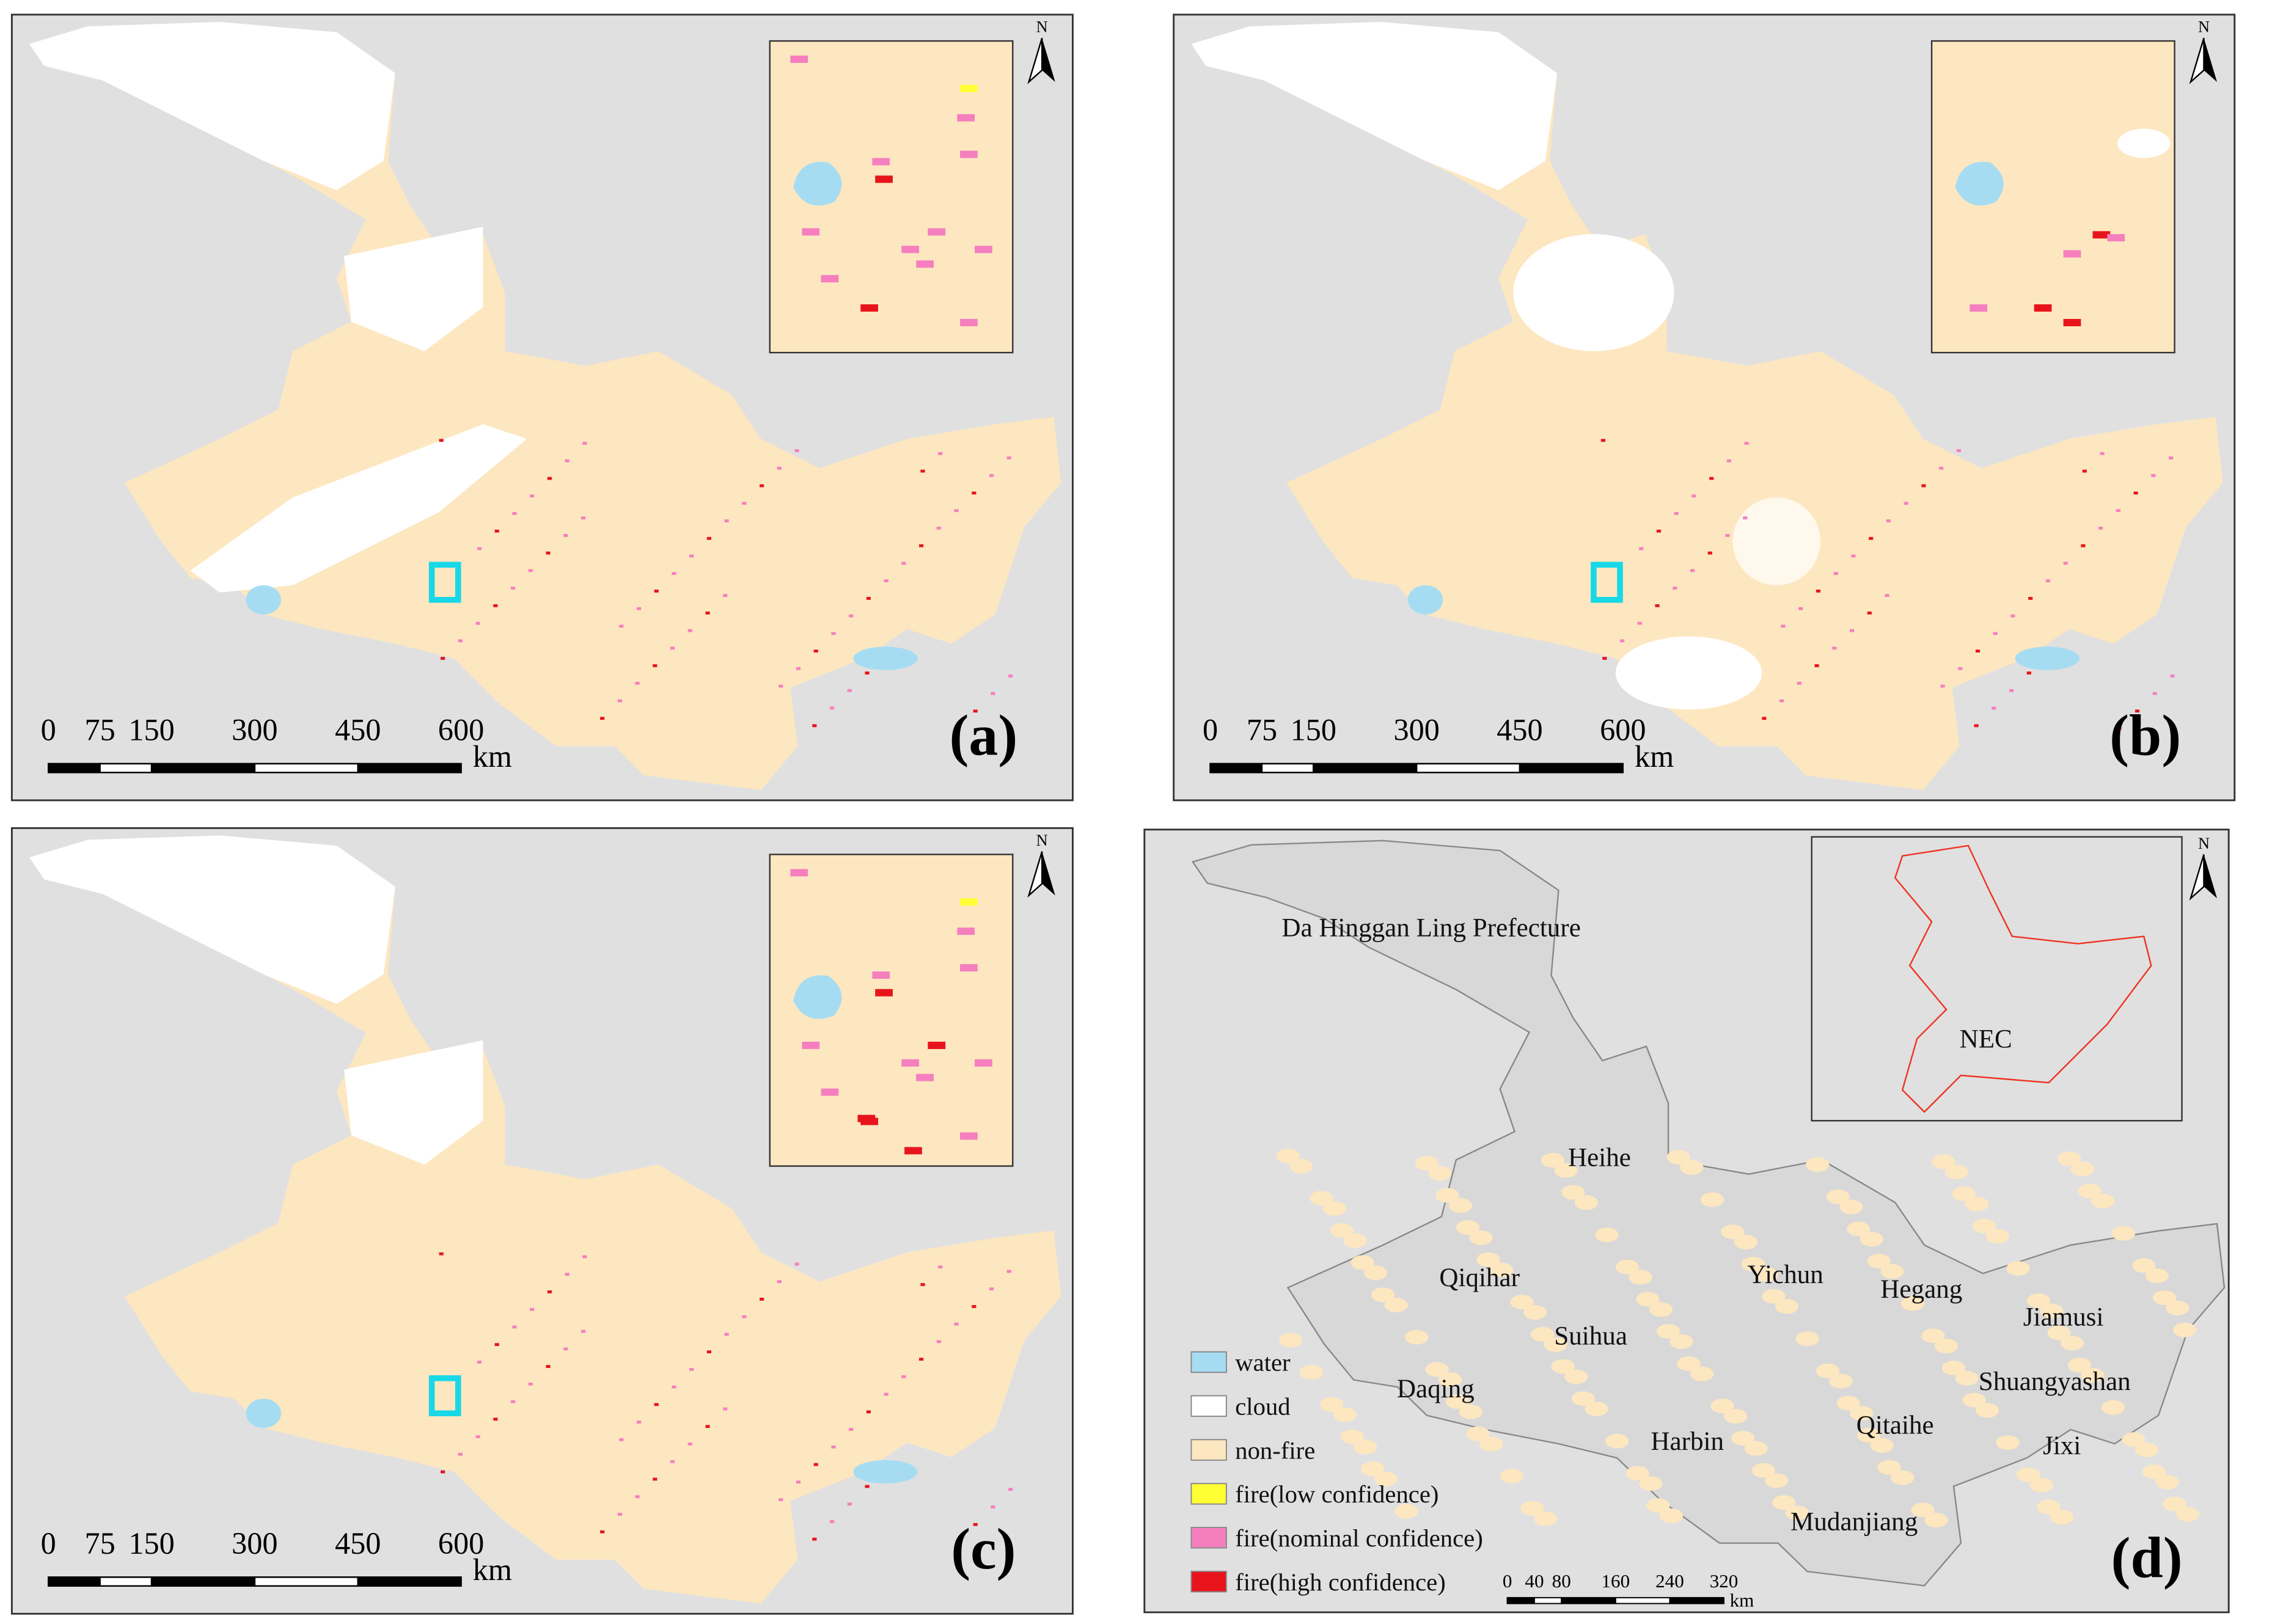 The image size is (2283, 1624). I want to click on region-label: Hegang, so click(1921, 1289).